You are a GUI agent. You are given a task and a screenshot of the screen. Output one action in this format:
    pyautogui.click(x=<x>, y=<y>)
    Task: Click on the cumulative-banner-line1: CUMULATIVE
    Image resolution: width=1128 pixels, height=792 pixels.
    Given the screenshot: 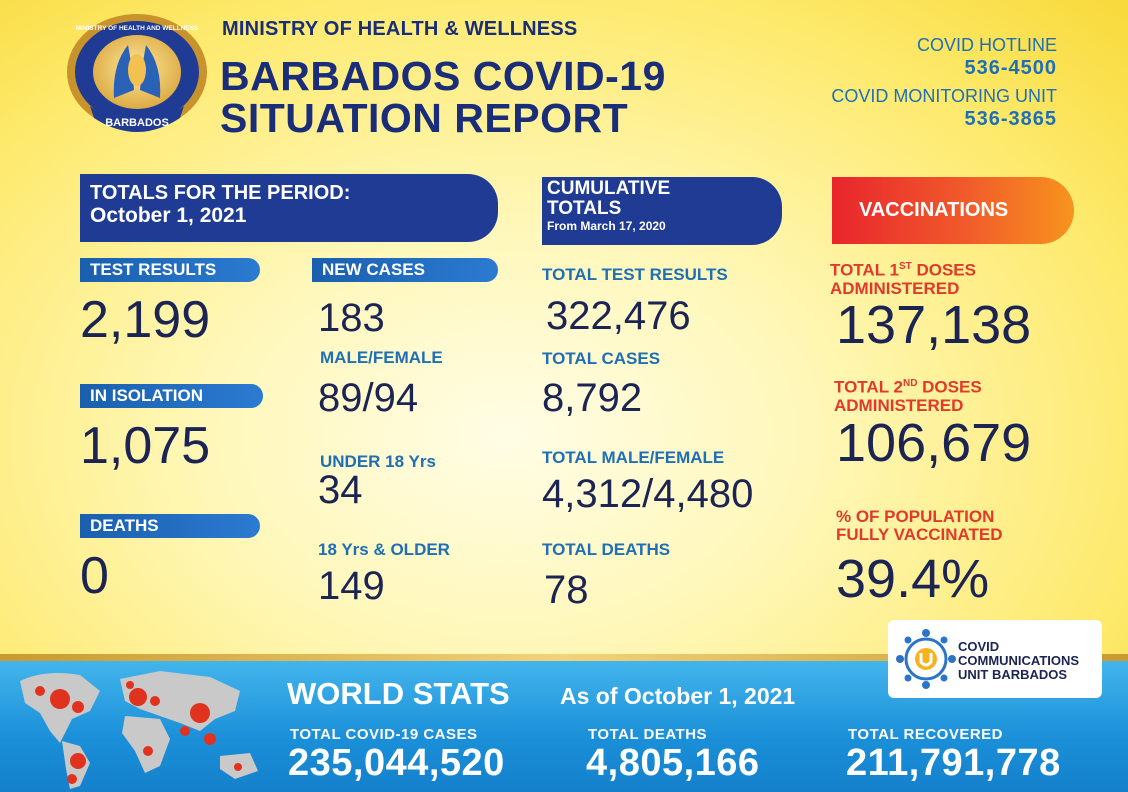 What is the action you would take?
    pyautogui.click(x=609, y=188)
    